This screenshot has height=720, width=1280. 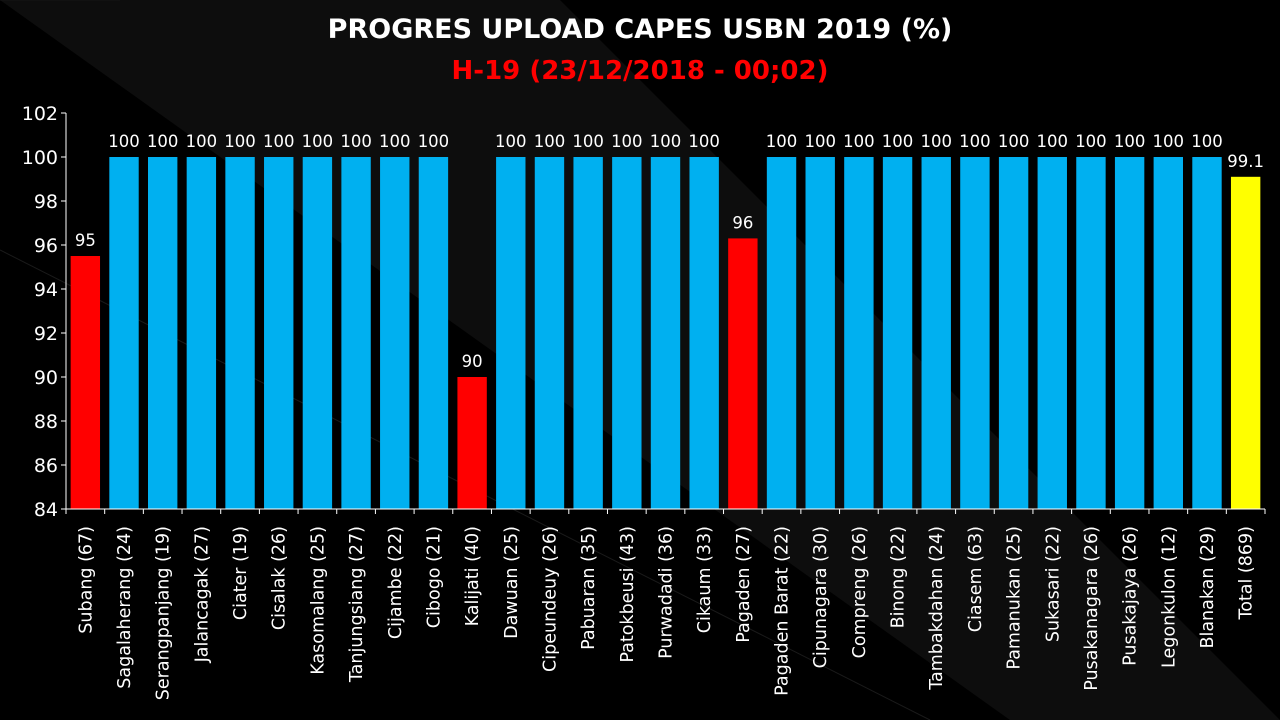 I want to click on x-tick-label: Kasomalang (25), so click(x=318, y=600).